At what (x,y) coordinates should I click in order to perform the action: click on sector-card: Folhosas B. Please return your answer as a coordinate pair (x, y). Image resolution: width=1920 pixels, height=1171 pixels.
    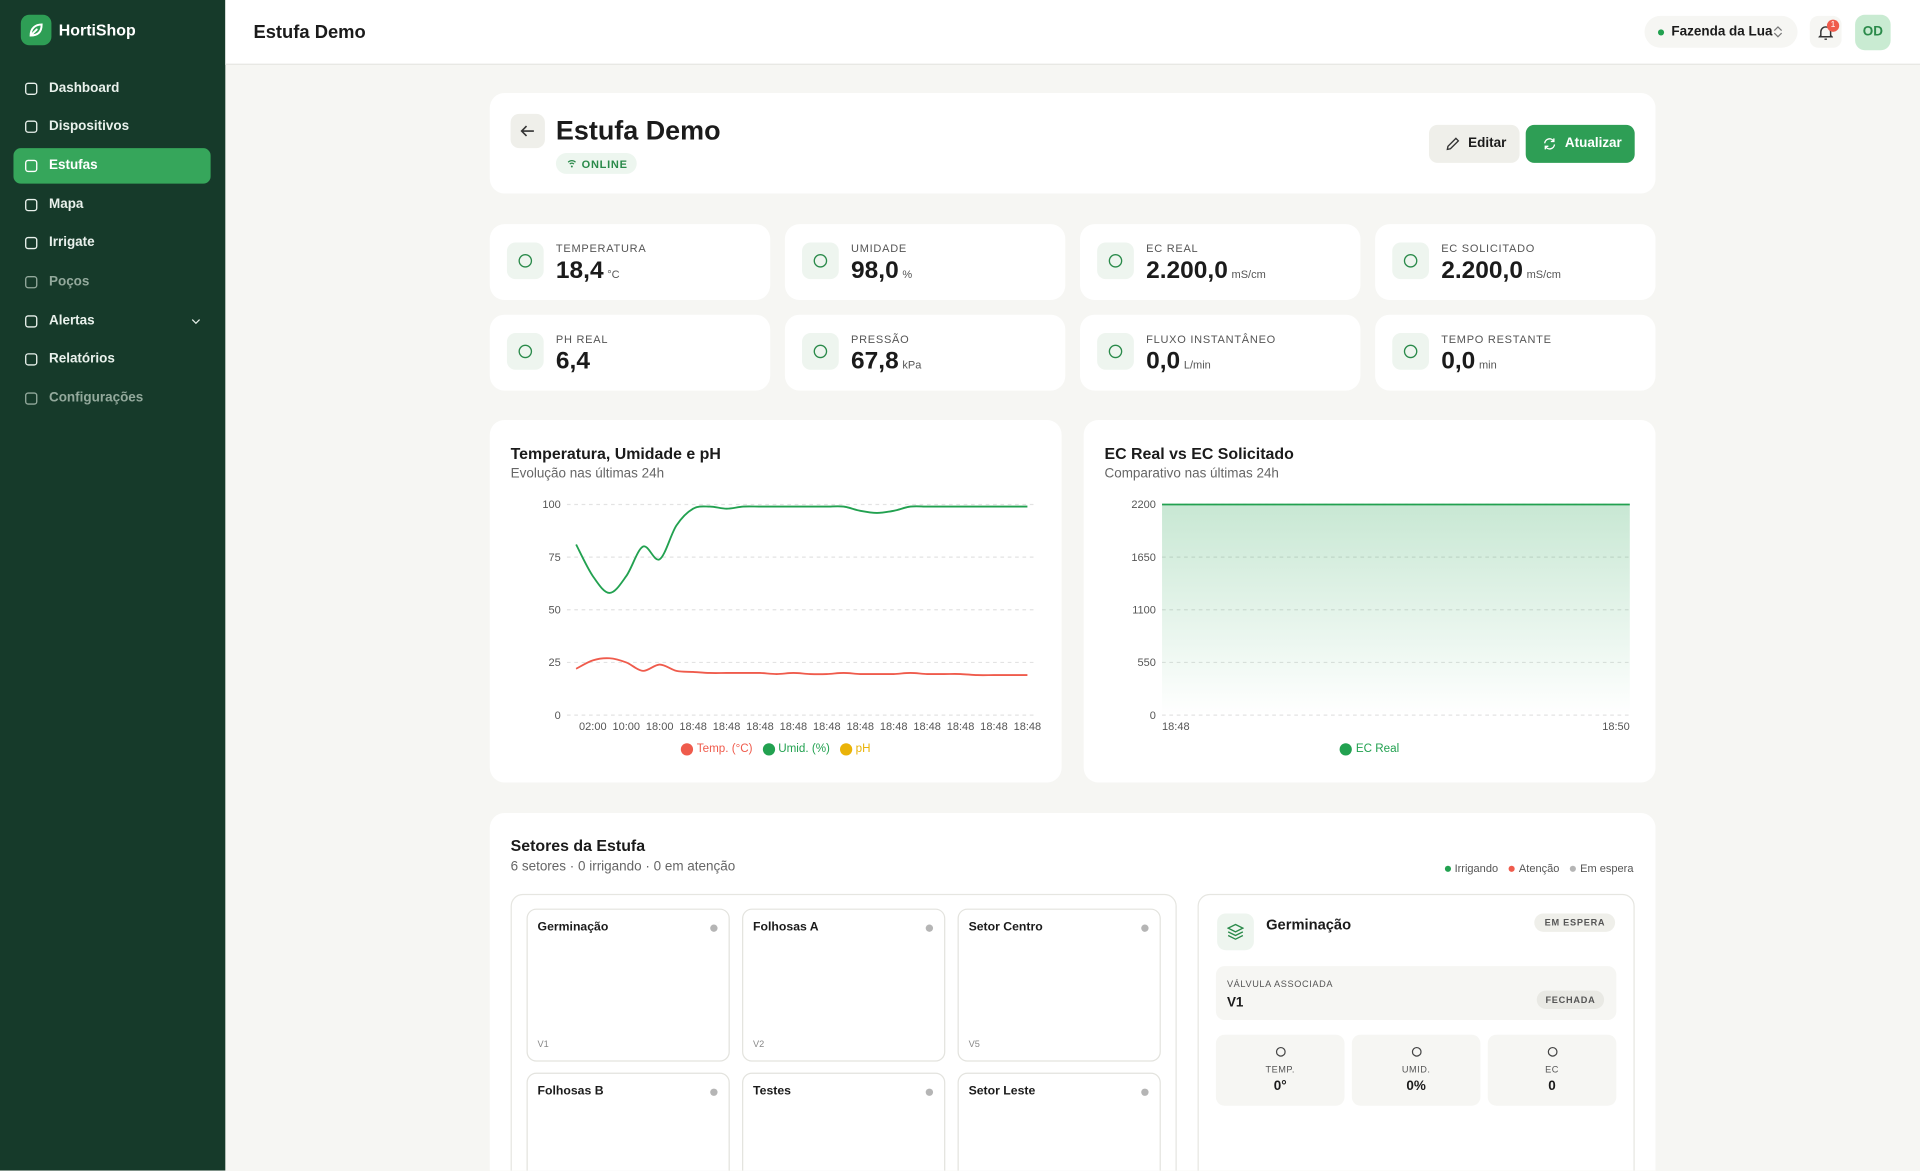
    Looking at the image, I should click on (628, 1121).